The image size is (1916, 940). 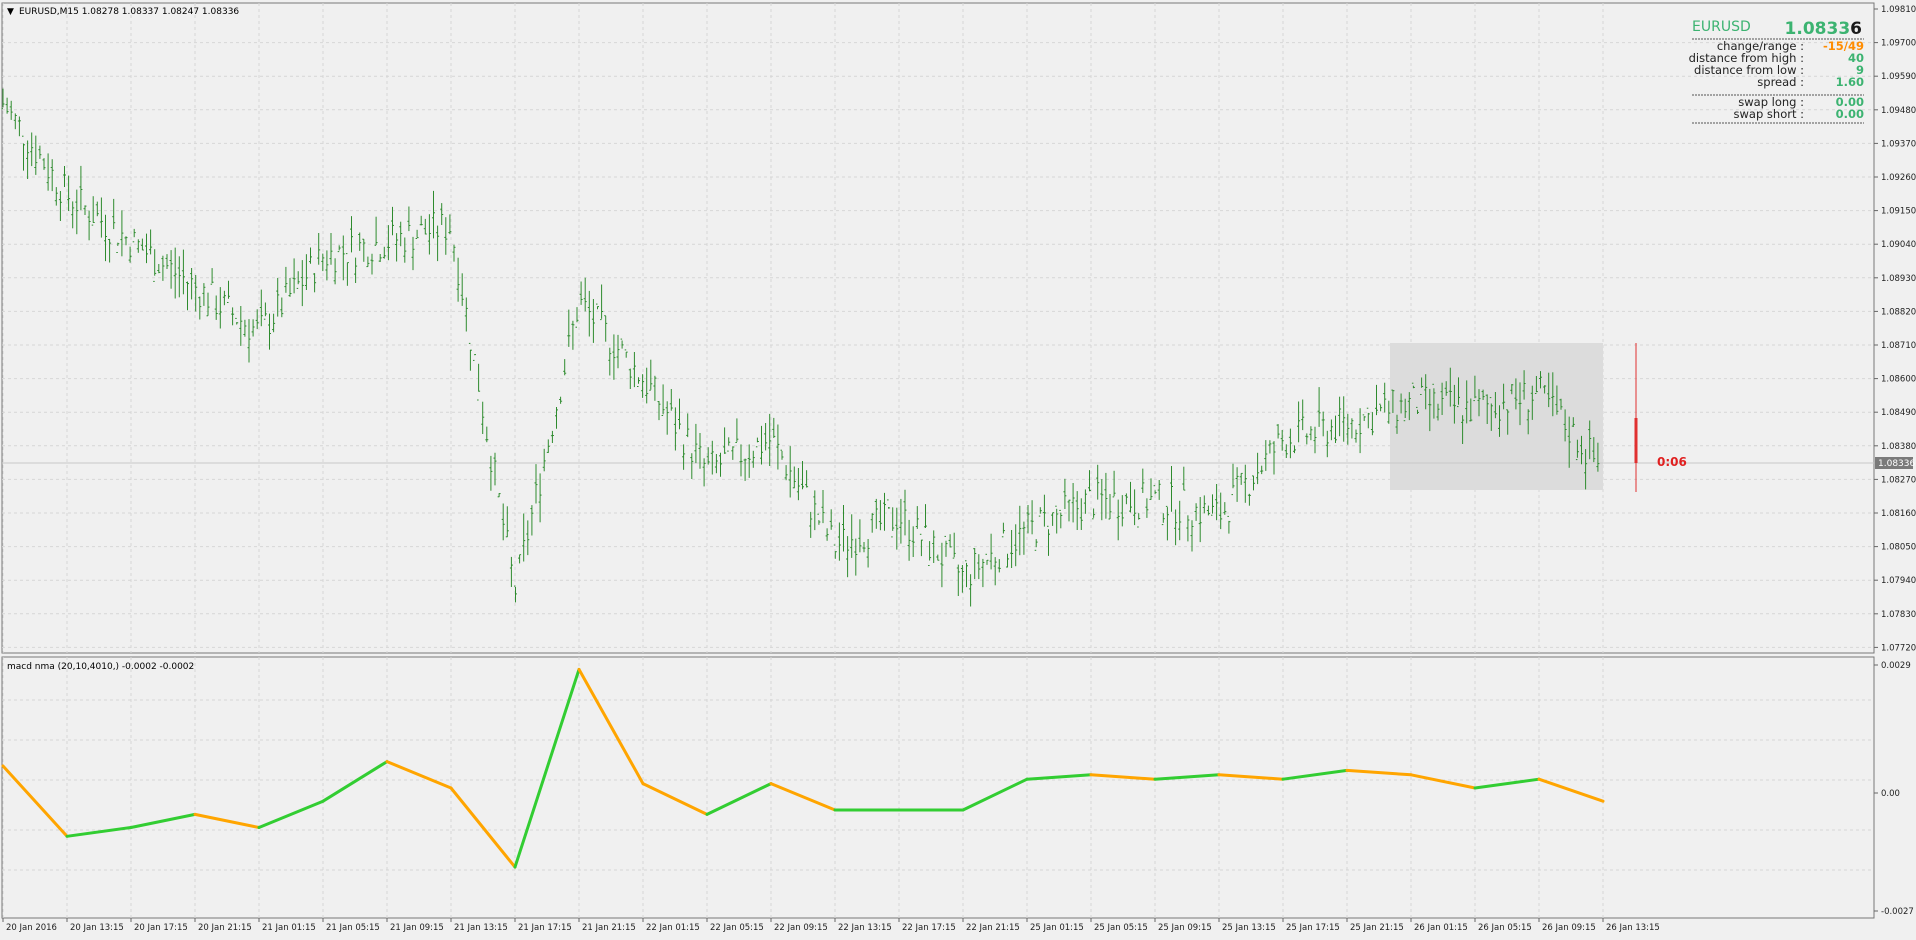 What do you see at coordinates (1850, 82) in the screenshot?
I see `info-row-value: 1.60` at bounding box center [1850, 82].